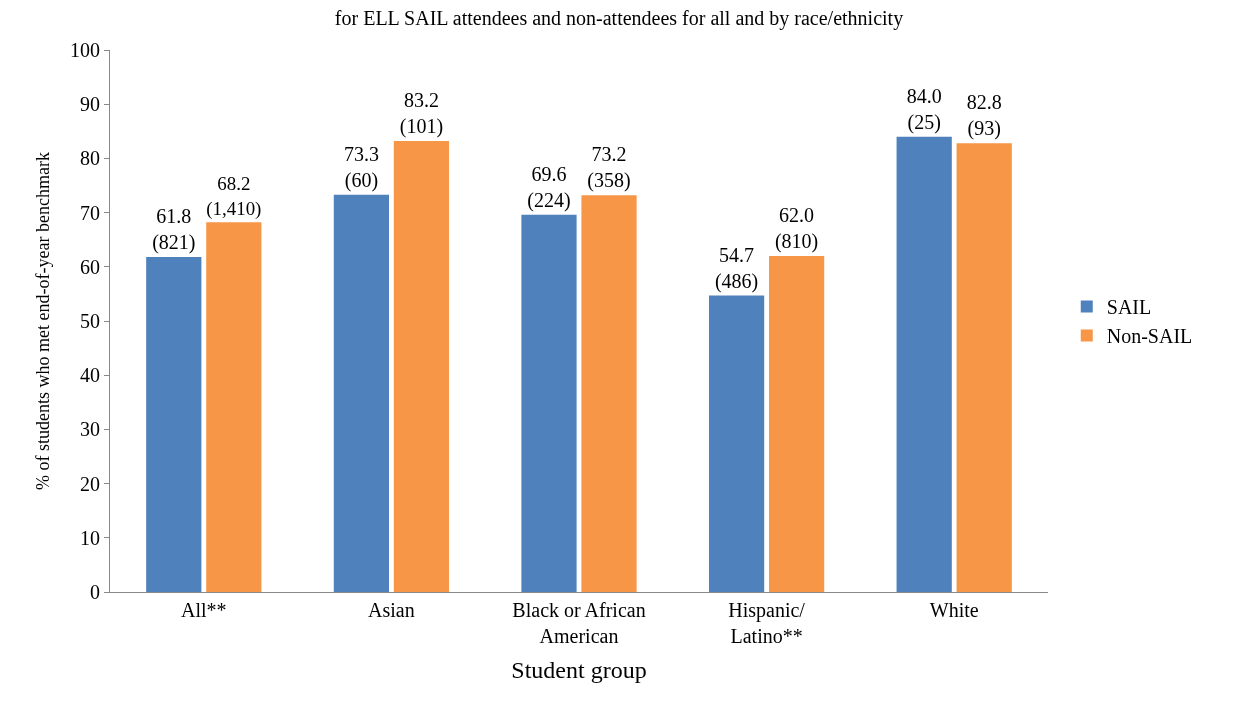 The width and height of the screenshot is (1238, 702). What do you see at coordinates (579, 623) in the screenshot?
I see `x-tick-label: Black or African American` at bounding box center [579, 623].